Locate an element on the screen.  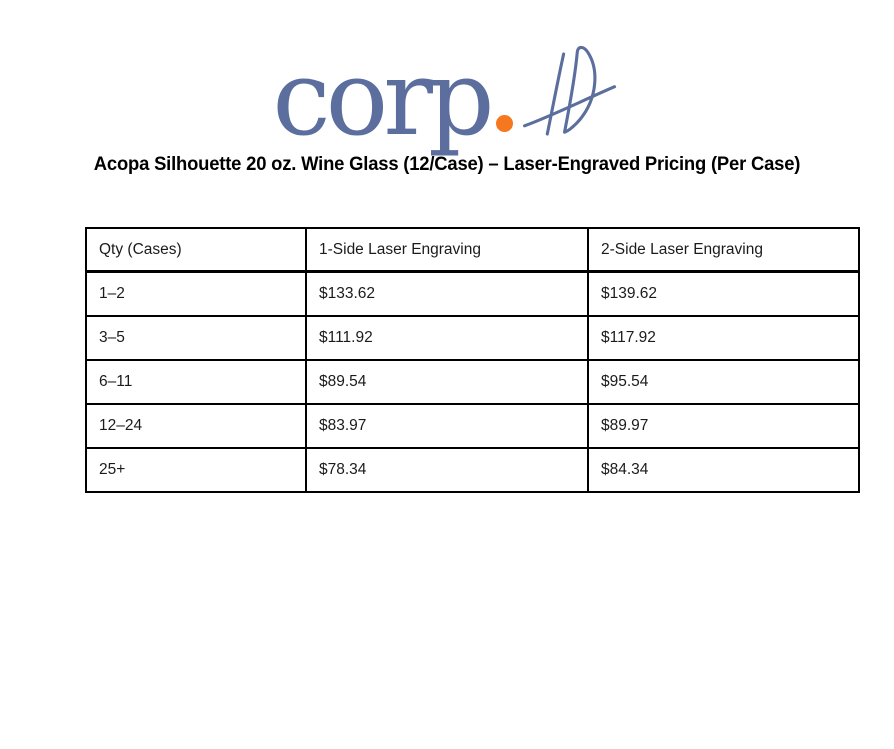
table-row: 3–5 $111.92 $117.92 is located at coordinates (472, 338).